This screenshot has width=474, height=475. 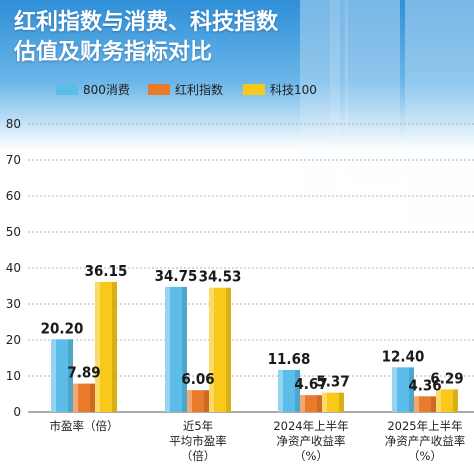 I want to click on category-label-line: （倍）, so click(x=198, y=456).